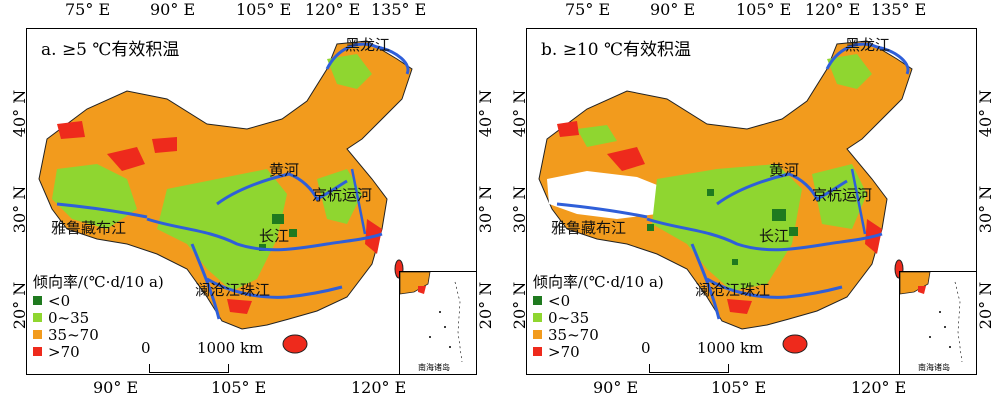 This screenshot has height=405, width=1000. I want to click on river-jinghang, so click(858, 201).